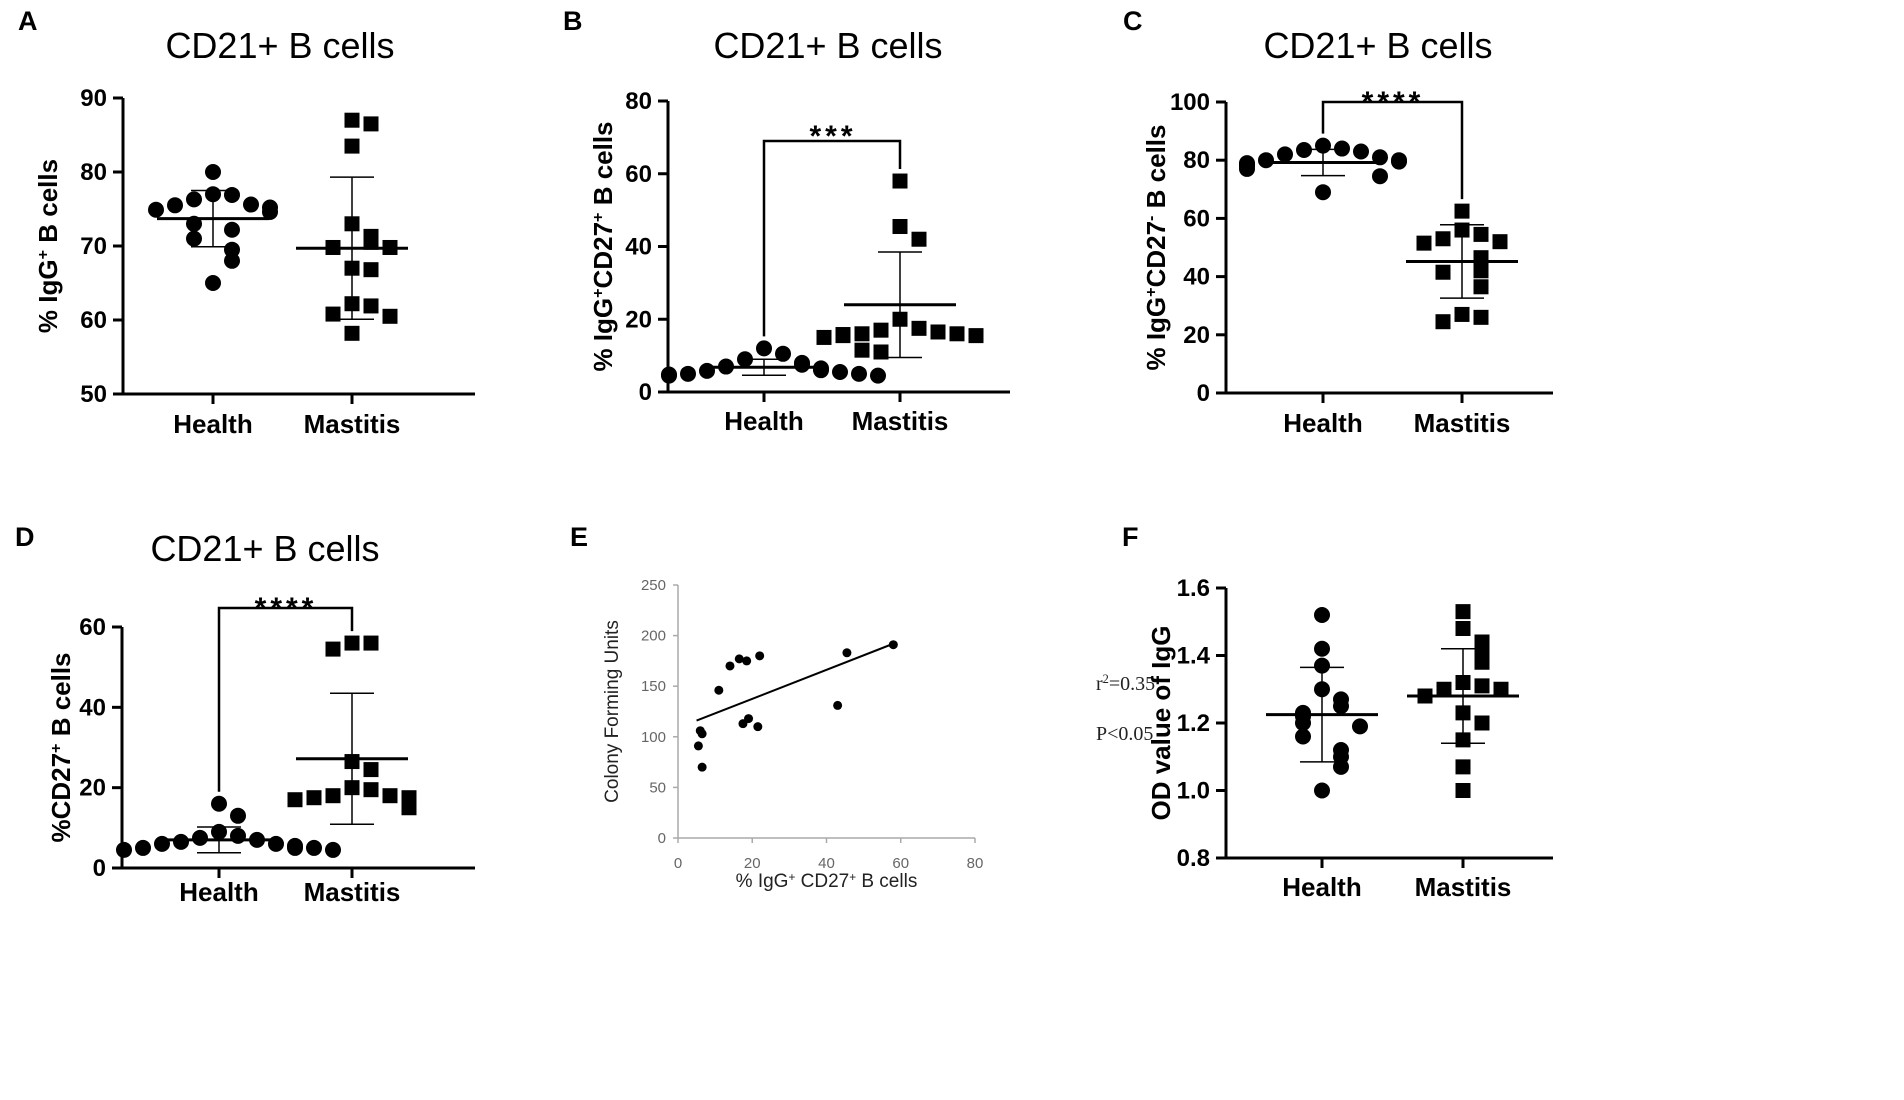 The height and width of the screenshot is (1100, 1904). What do you see at coordinates (657, 787) in the screenshot?
I see `y-tick-label: 50` at bounding box center [657, 787].